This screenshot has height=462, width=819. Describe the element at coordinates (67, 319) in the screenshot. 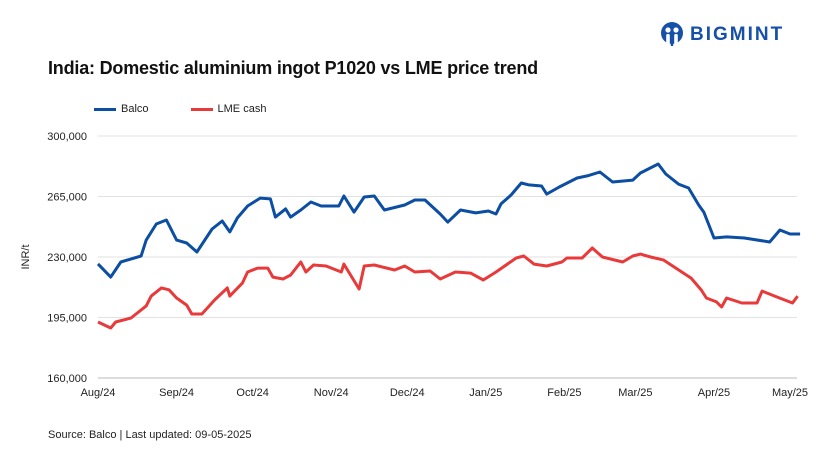

I see `y-tick-label: 195,000` at that location.